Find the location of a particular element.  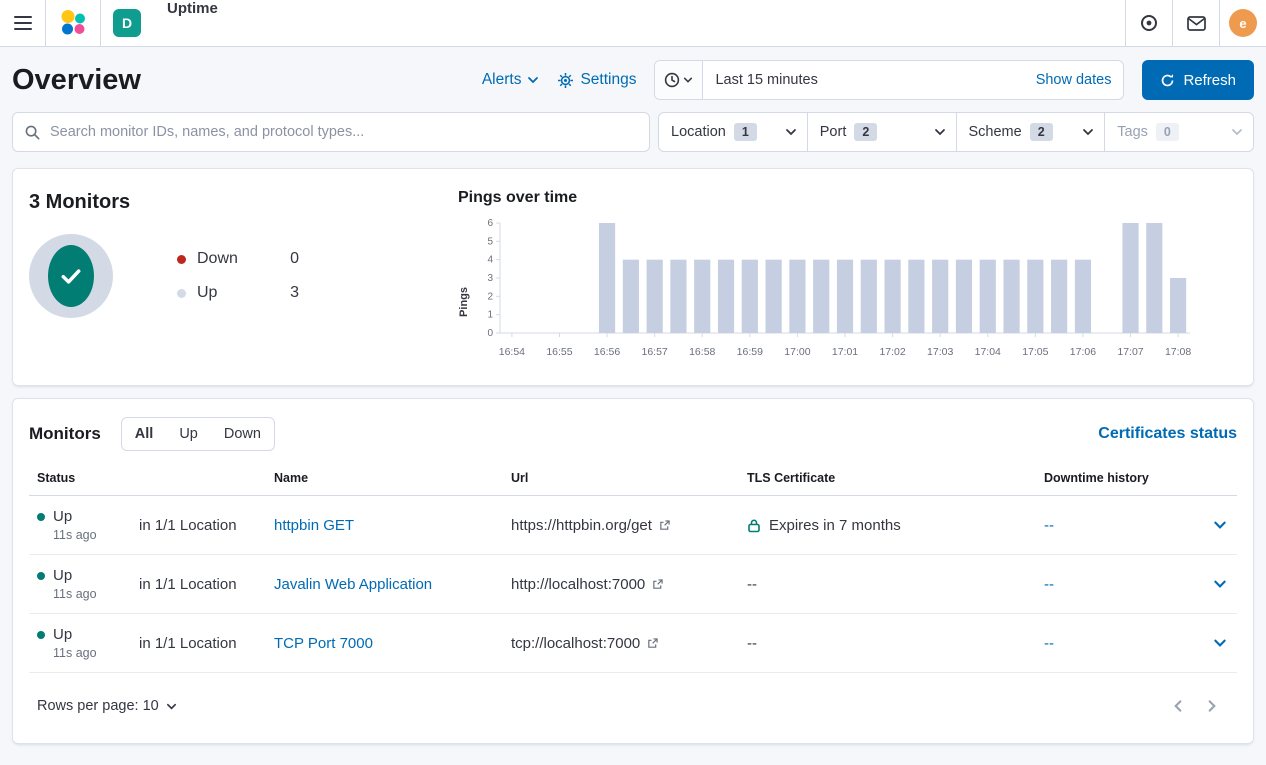

svg-text: 17:04 is located at coordinates (988, 352).